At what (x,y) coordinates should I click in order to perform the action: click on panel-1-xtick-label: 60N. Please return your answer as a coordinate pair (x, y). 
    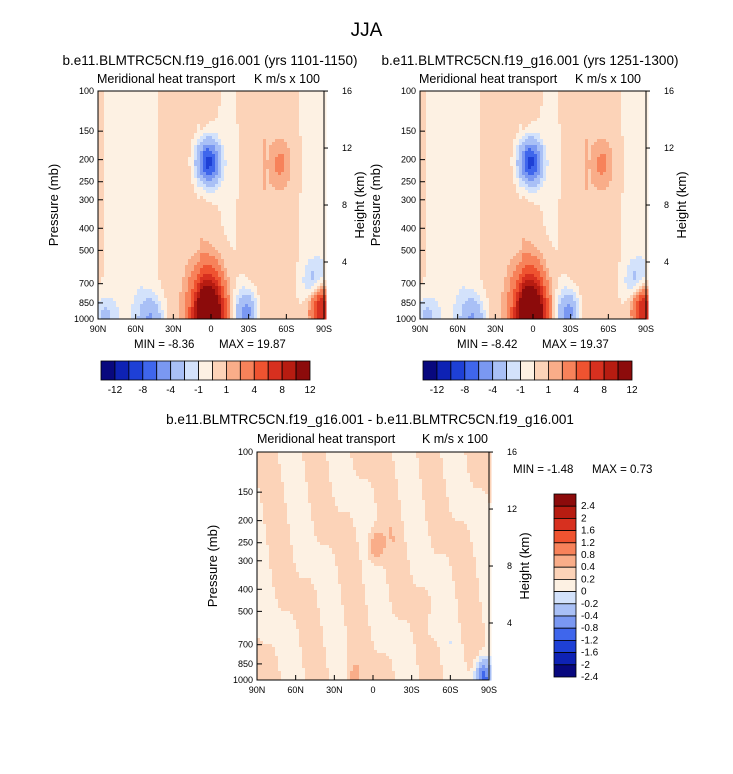
    Looking at the image, I should click on (135, 329).